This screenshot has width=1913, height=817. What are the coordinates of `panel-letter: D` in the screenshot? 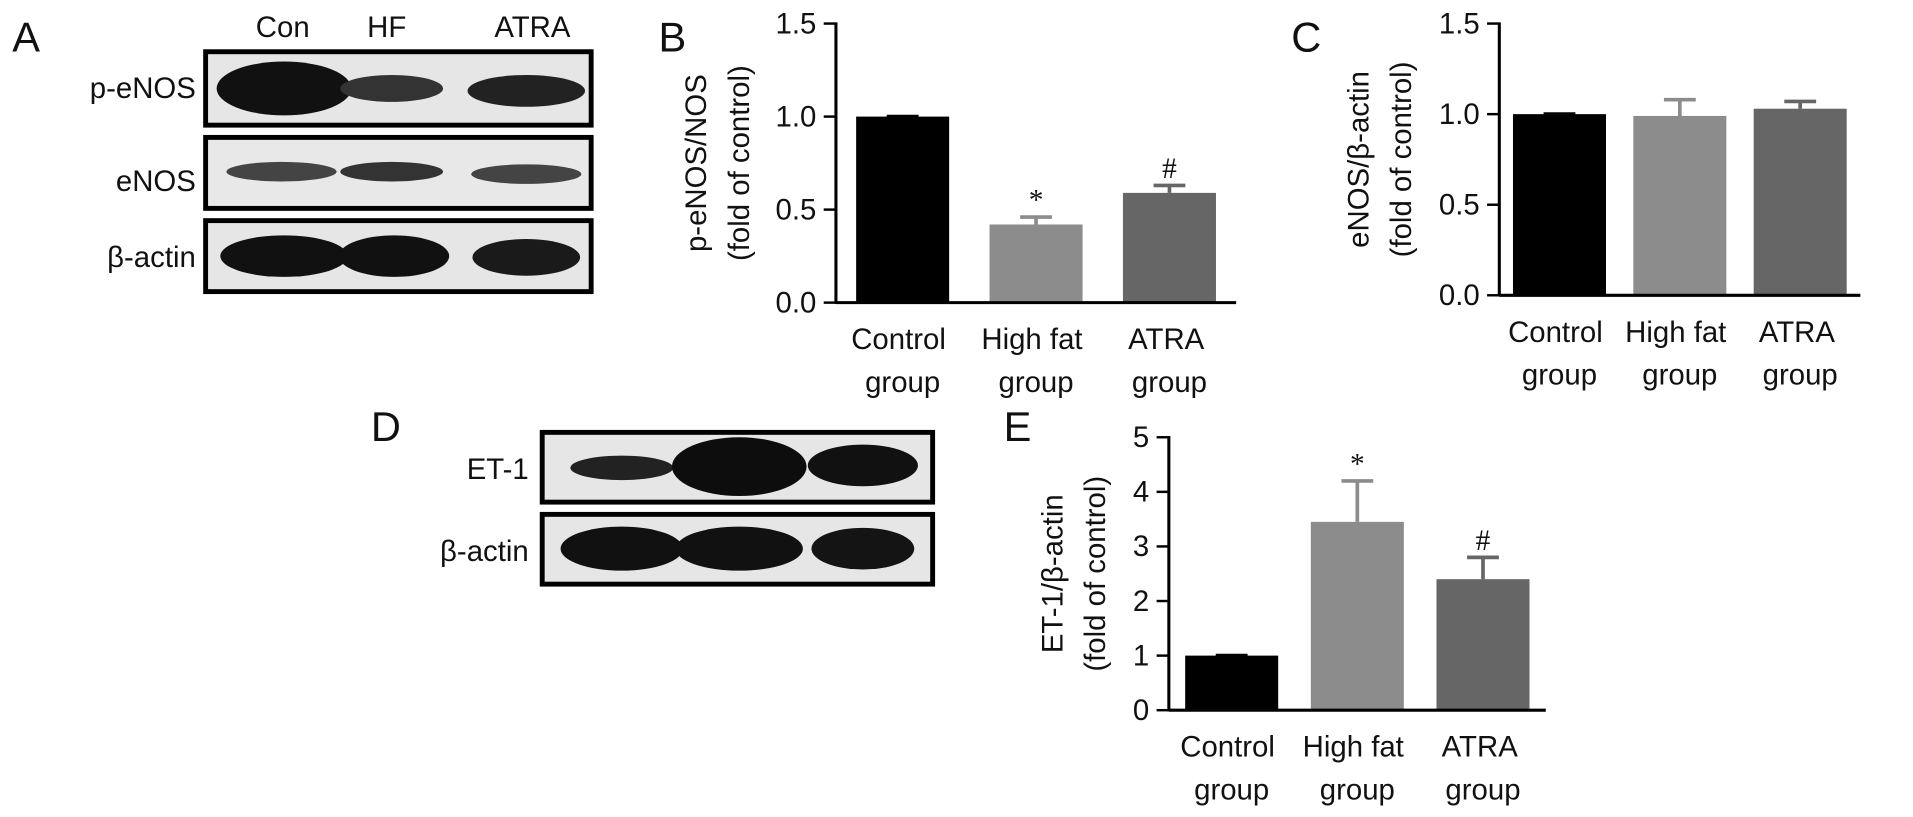 It's located at (386, 426).